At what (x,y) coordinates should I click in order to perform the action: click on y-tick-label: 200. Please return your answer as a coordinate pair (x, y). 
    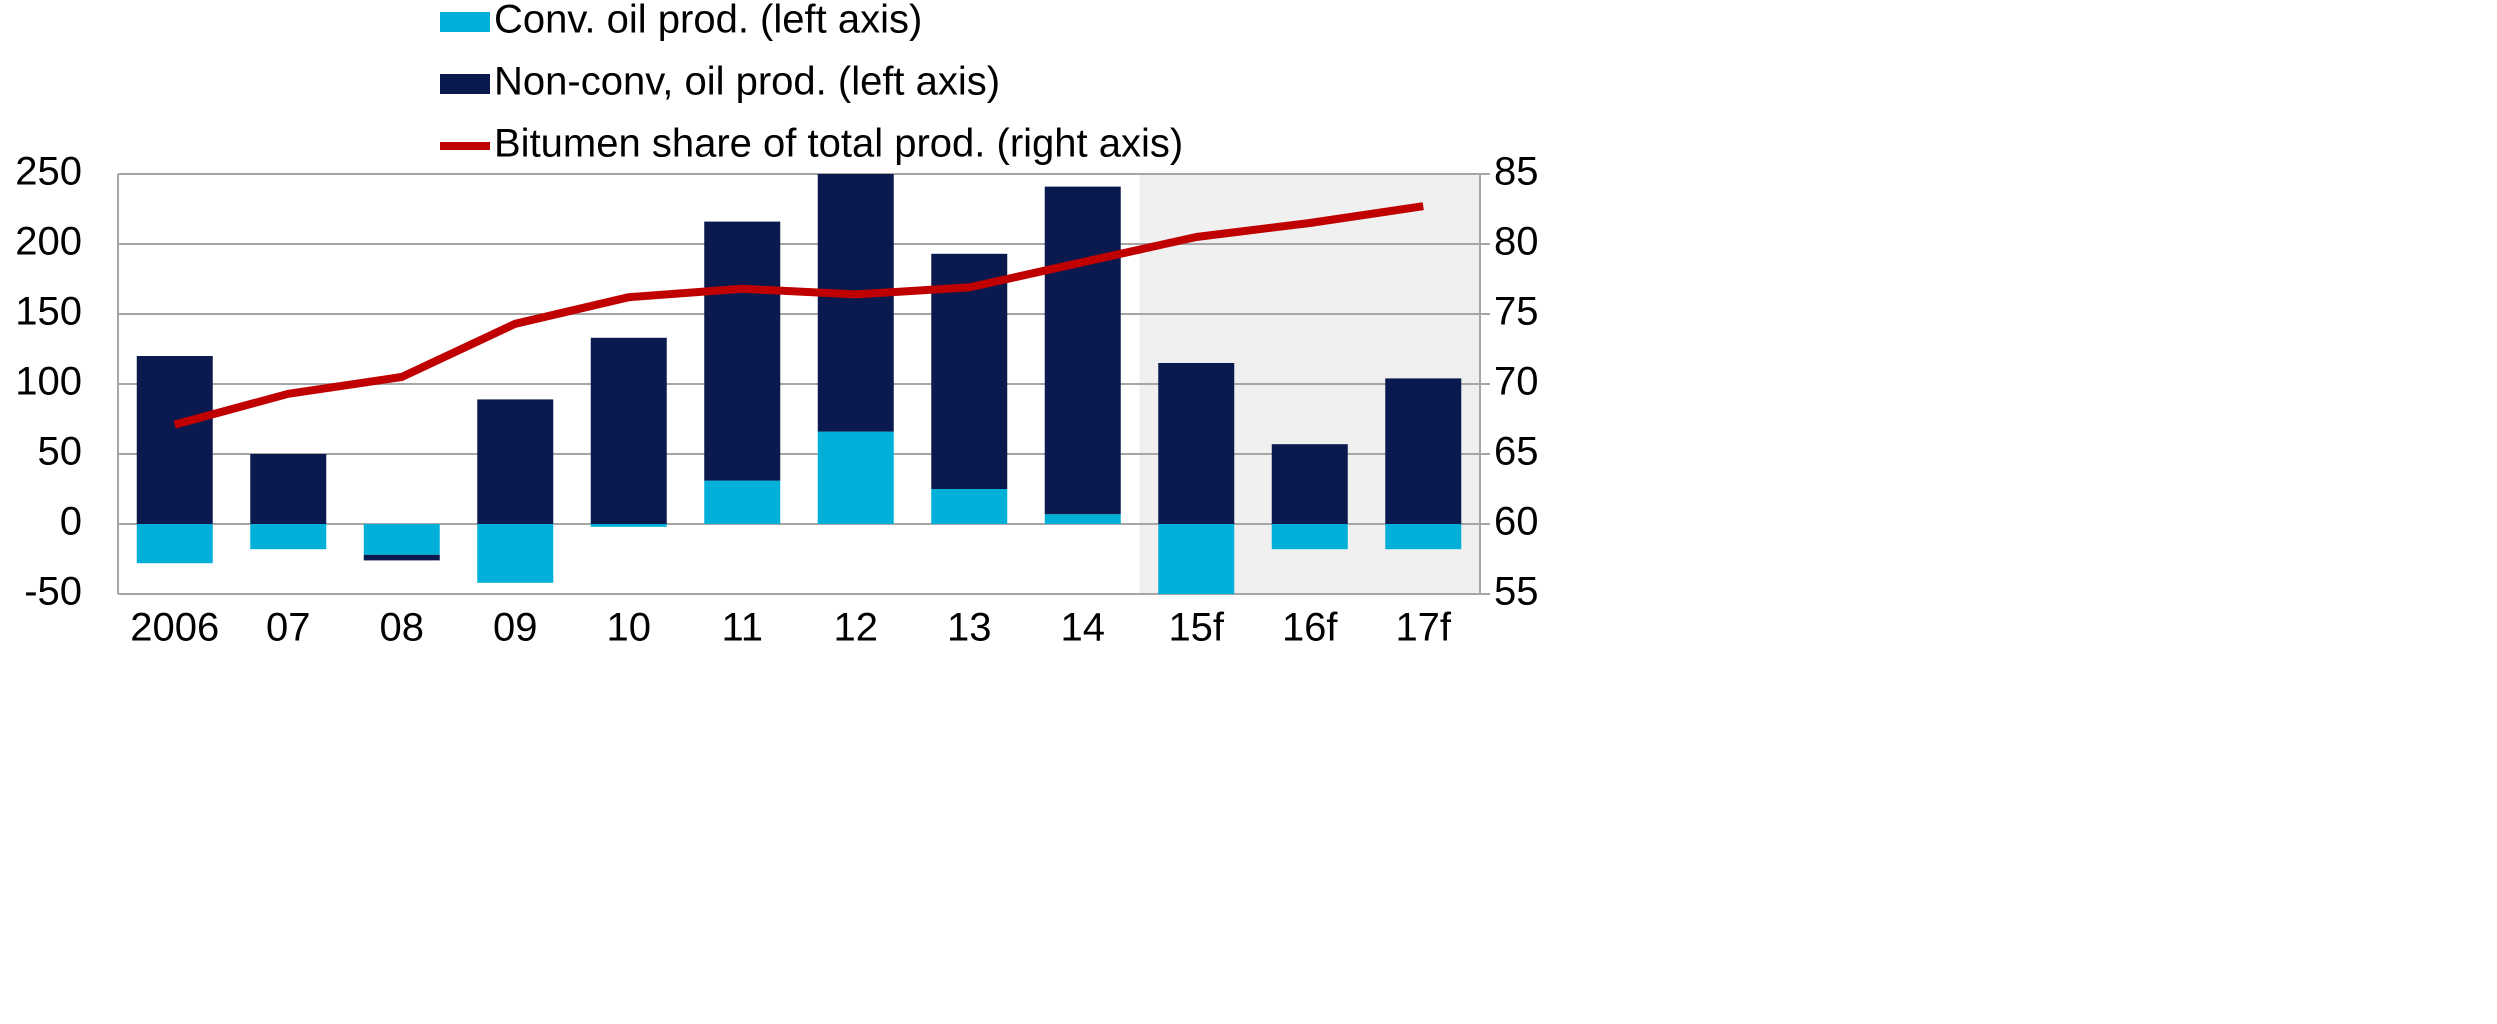
    Looking at the image, I should click on (48, 242).